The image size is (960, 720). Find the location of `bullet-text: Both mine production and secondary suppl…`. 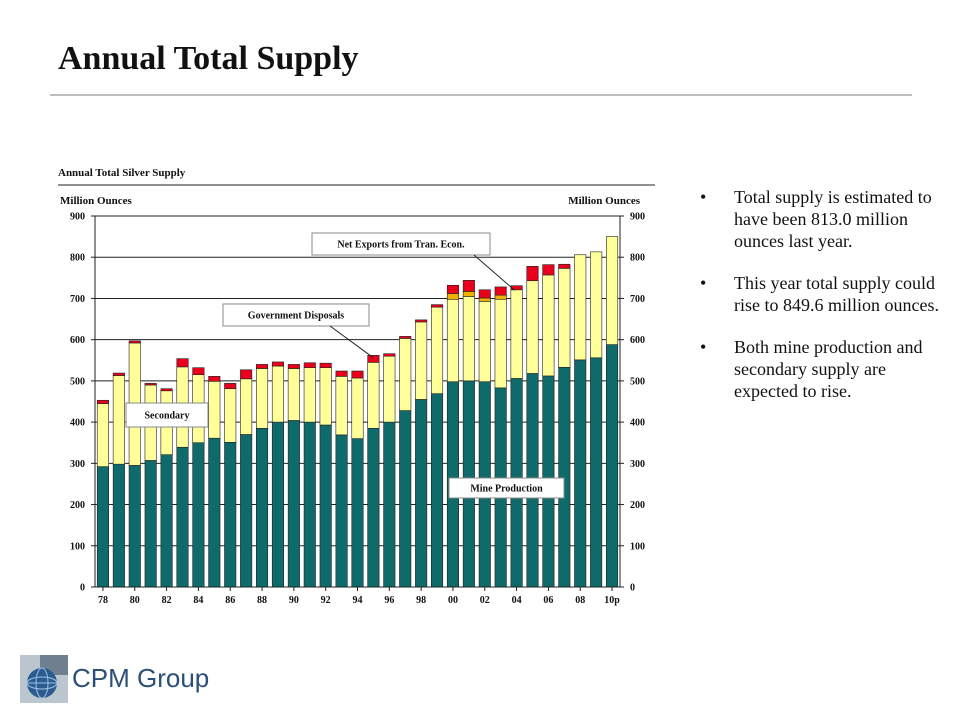

bullet-text: Both mine production and secondary suppl… is located at coordinates (828, 369).